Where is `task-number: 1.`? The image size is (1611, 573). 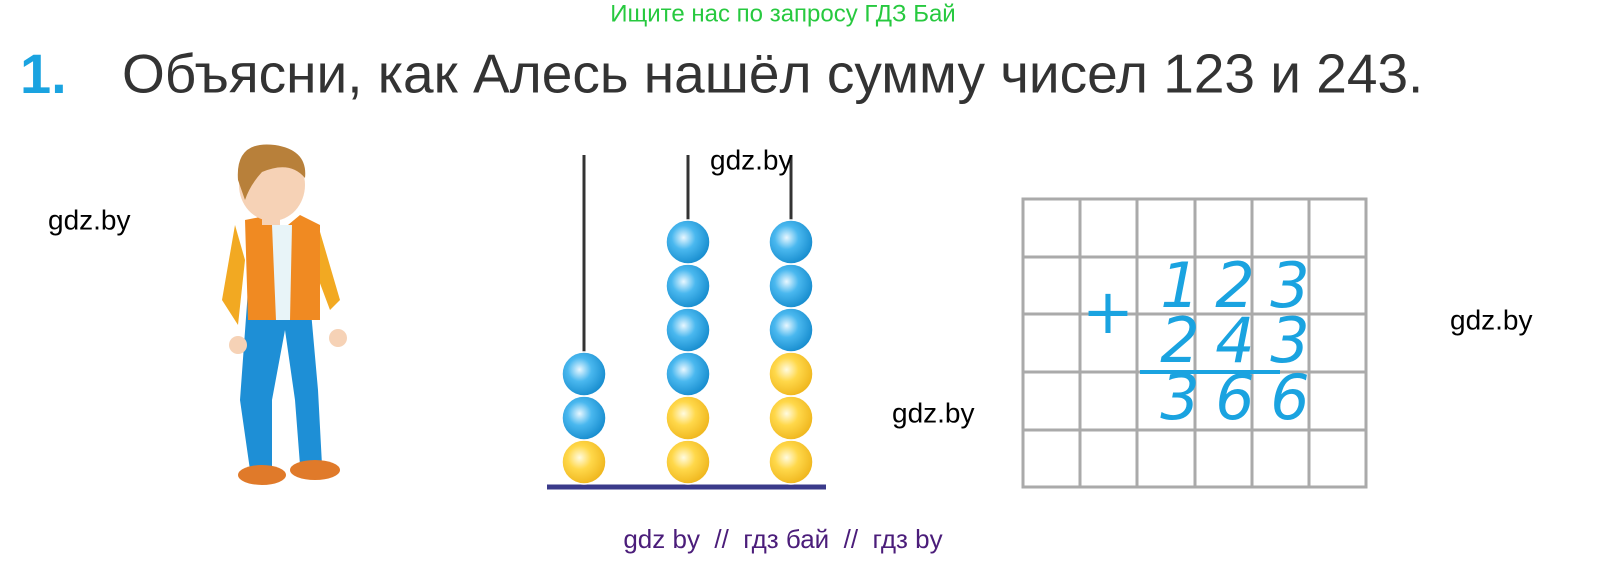 task-number: 1. is located at coordinates (43, 73).